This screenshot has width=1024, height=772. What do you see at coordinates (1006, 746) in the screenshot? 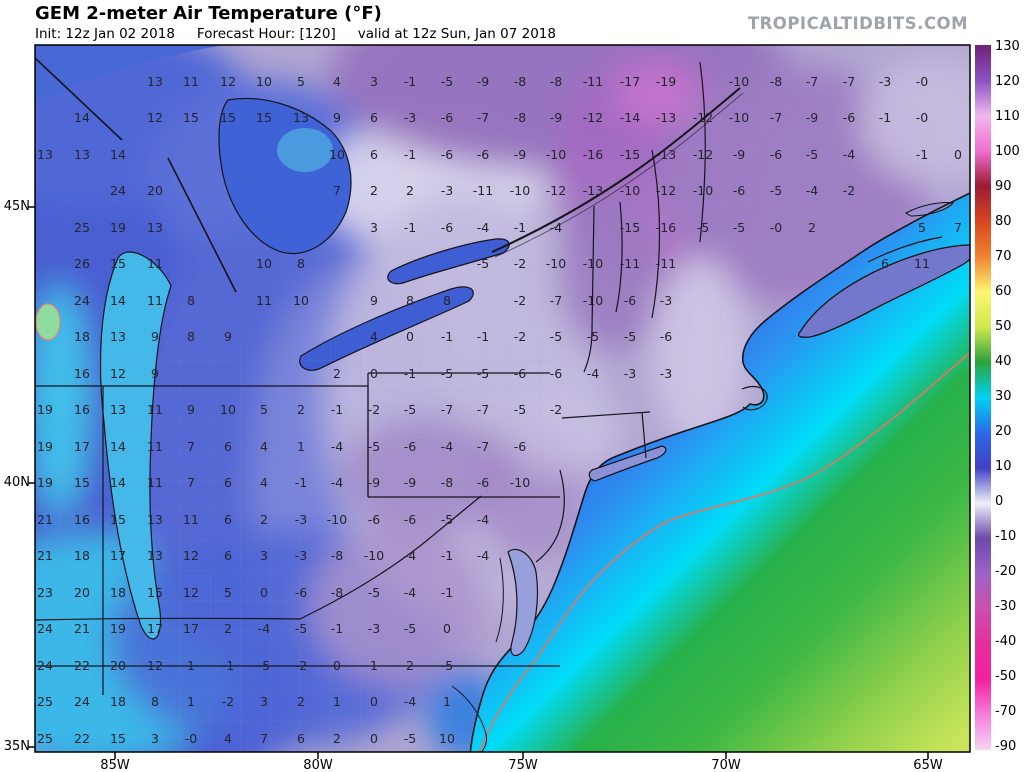
I see `colorbar-tick: -90` at bounding box center [1006, 746].